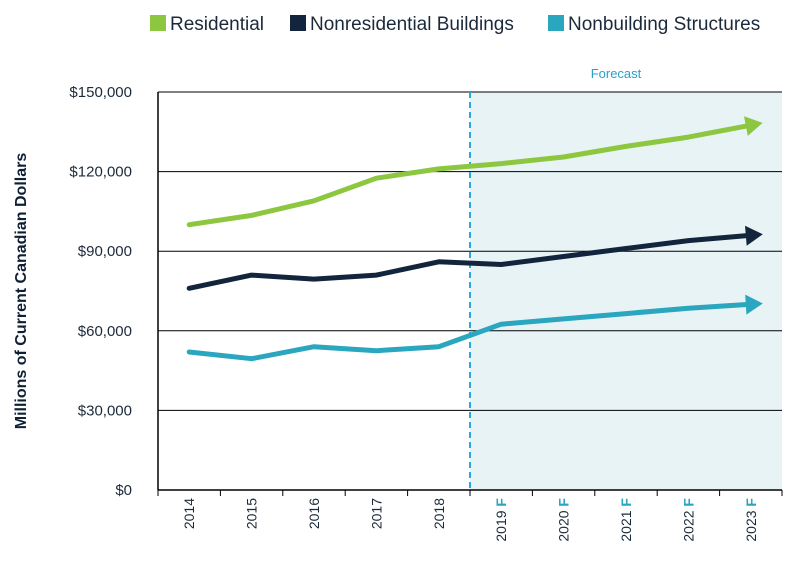  I want to click on x-tick-label: 2018, so click(439, 513).